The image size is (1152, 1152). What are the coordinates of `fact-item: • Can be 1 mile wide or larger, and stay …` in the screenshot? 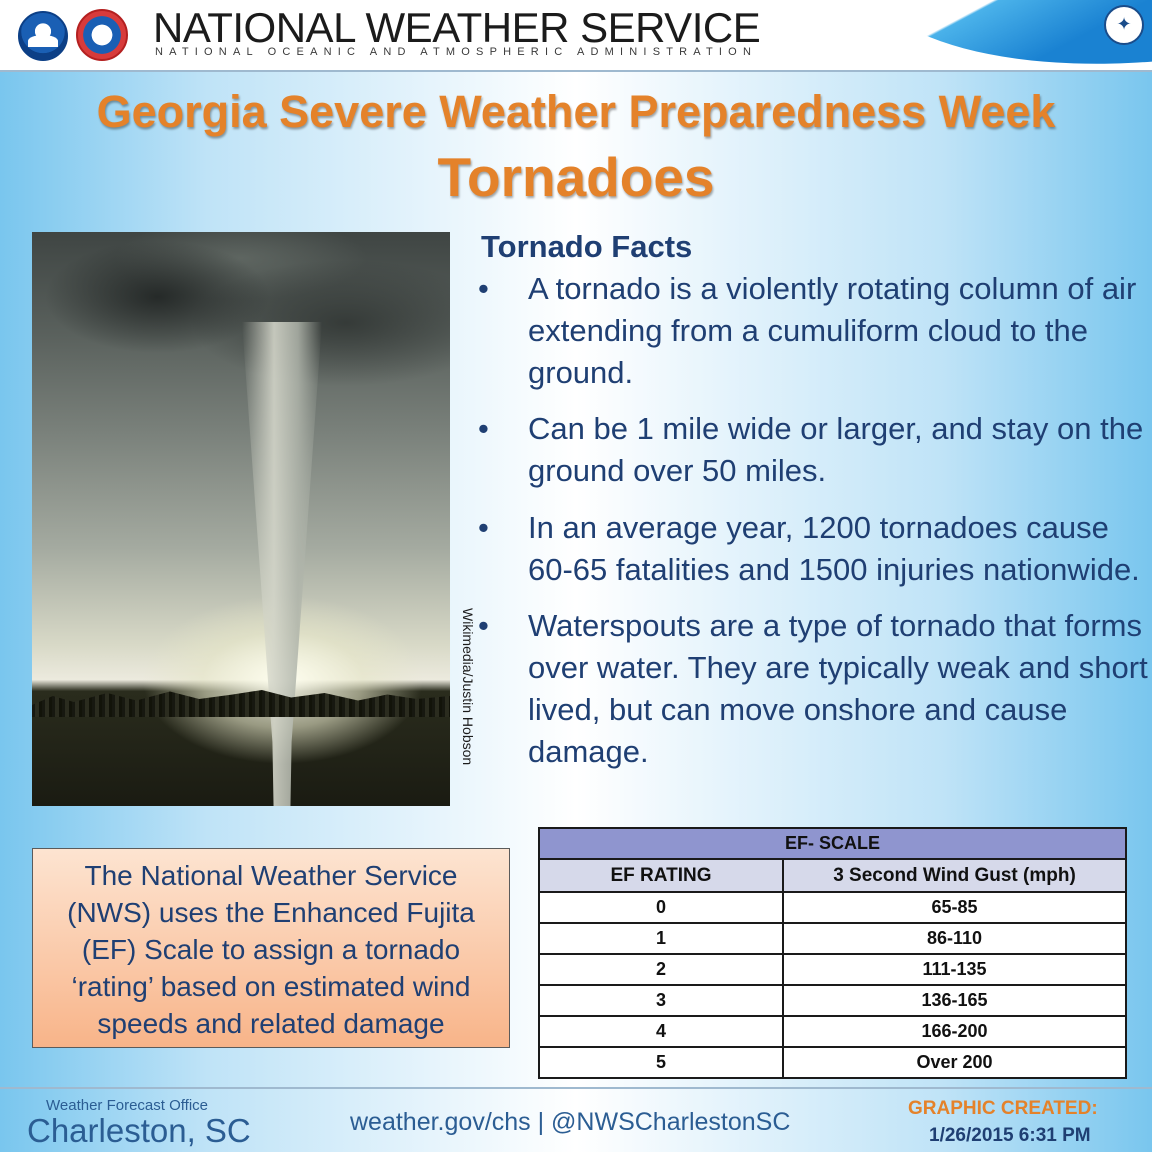 It's located at (813, 450).